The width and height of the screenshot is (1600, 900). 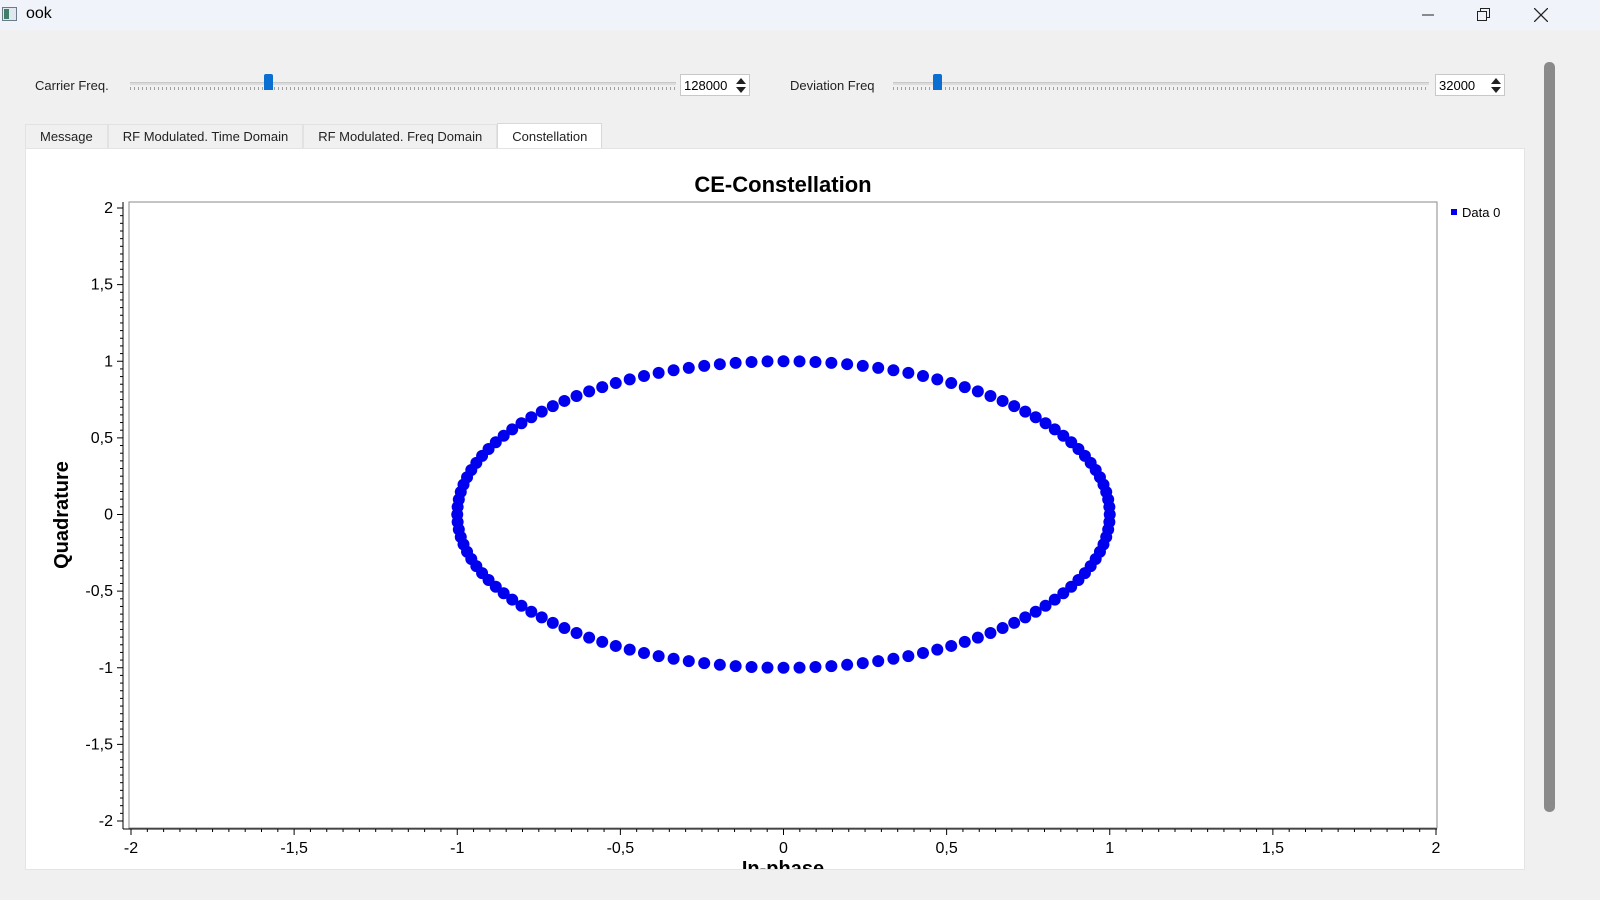 What do you see at coordinates (99, 744) in the screenshot?
I see `y-tick-label: -1,5` at bounding box center [99, 744].